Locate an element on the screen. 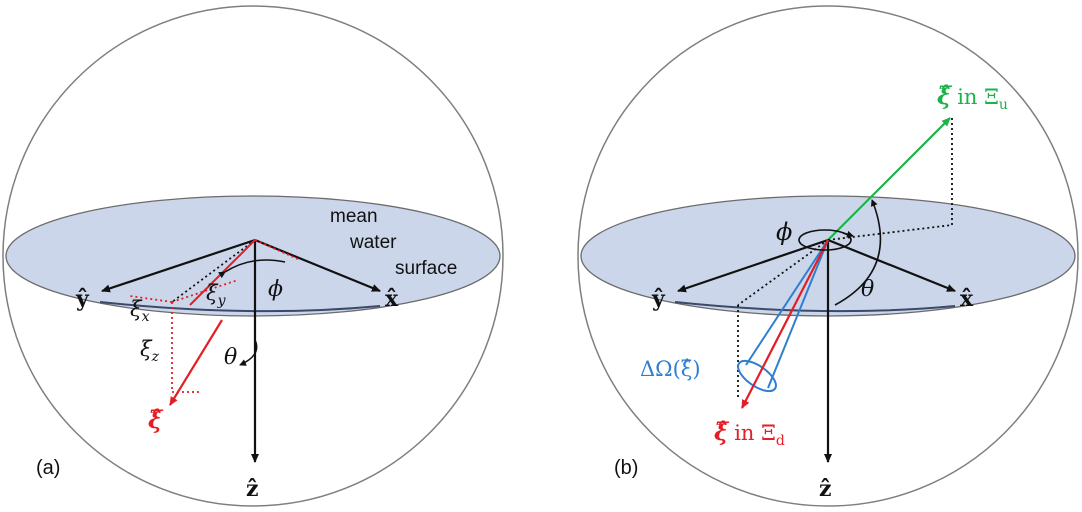 The image size is (1082, 512). axis-z-label-a: ẑ is located at coordinates (252, 489).